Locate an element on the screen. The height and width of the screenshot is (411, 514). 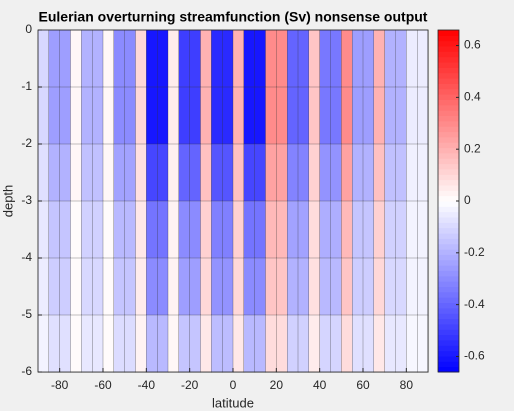
colorbar-tick-label: 0 is located at coordinates (467, 200).